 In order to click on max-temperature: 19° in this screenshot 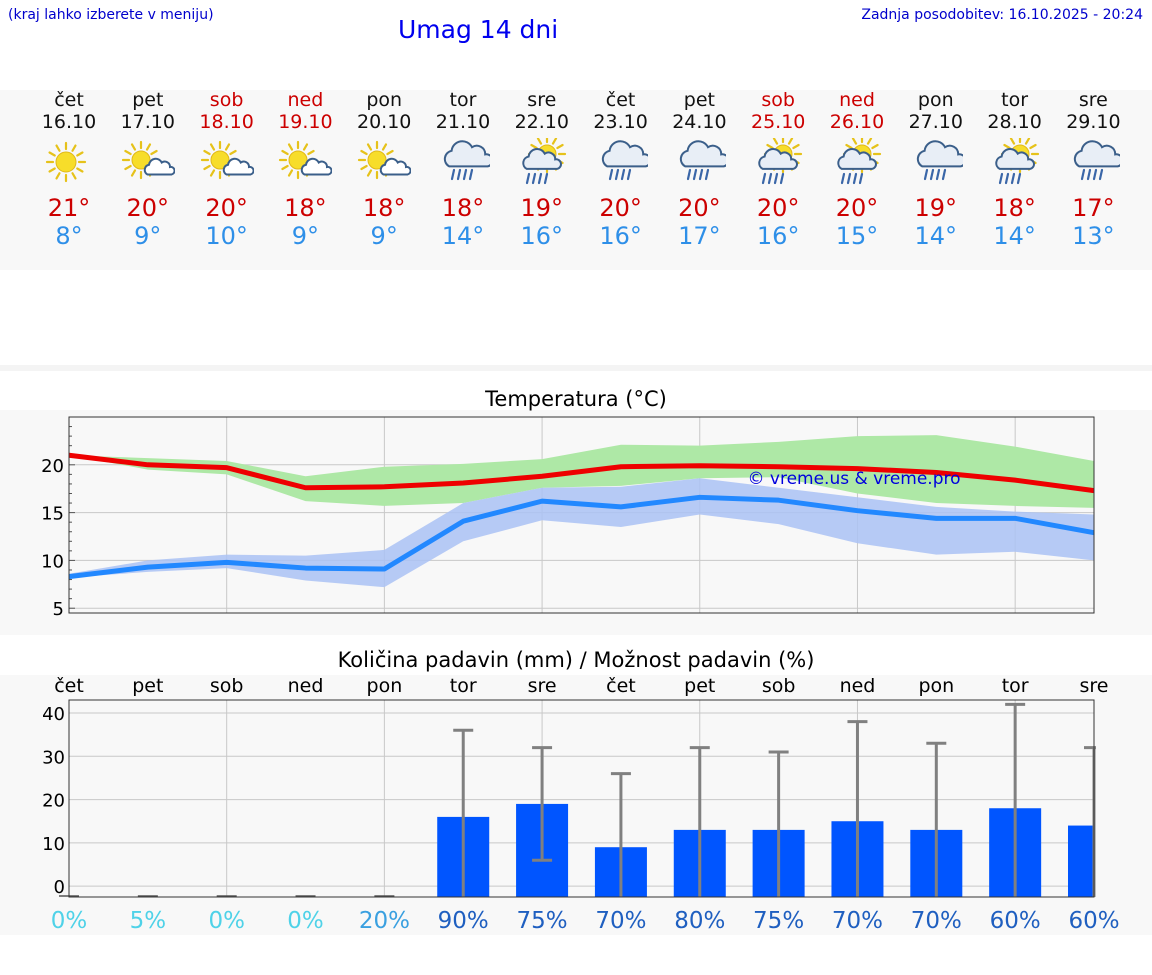, I will do `click(936, 208)`.